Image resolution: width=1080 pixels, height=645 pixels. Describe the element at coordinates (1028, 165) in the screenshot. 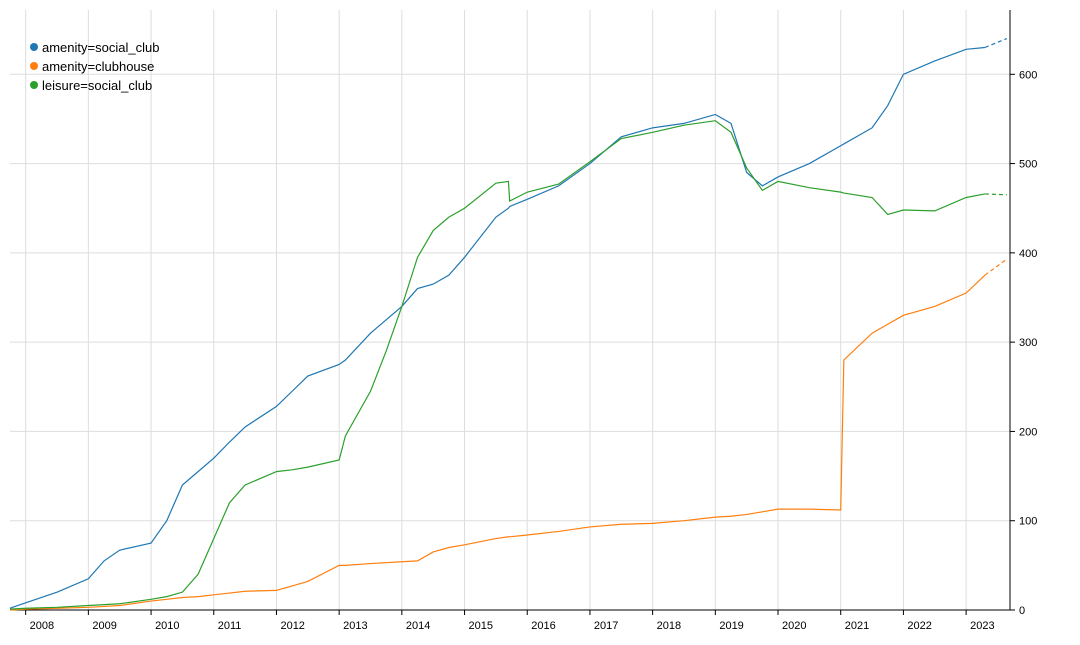

I see `y-tick-label: 500` at that location.